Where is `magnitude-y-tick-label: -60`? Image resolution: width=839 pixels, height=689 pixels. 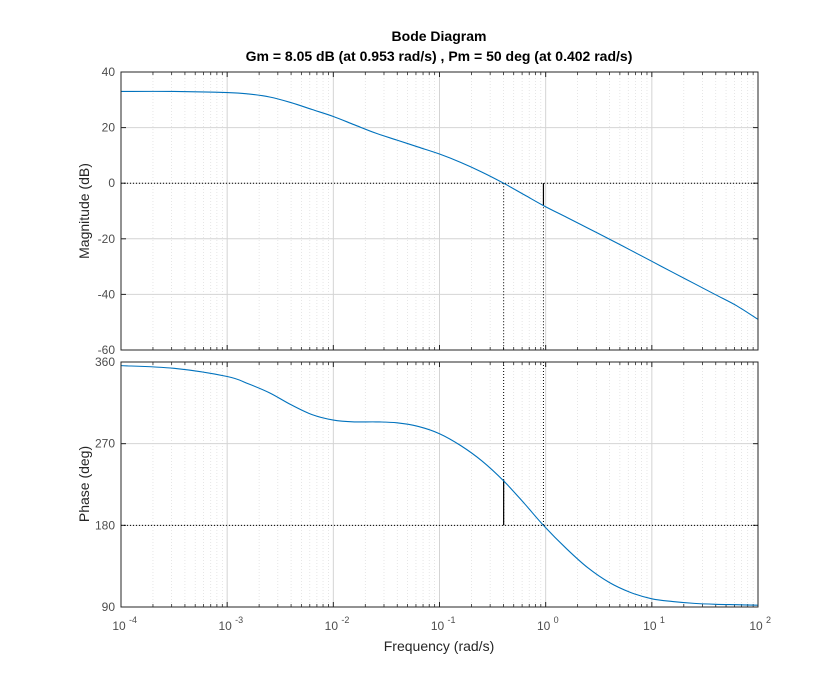
magnitude-y-tick-label: -60 is located at coordinates (107, 350).